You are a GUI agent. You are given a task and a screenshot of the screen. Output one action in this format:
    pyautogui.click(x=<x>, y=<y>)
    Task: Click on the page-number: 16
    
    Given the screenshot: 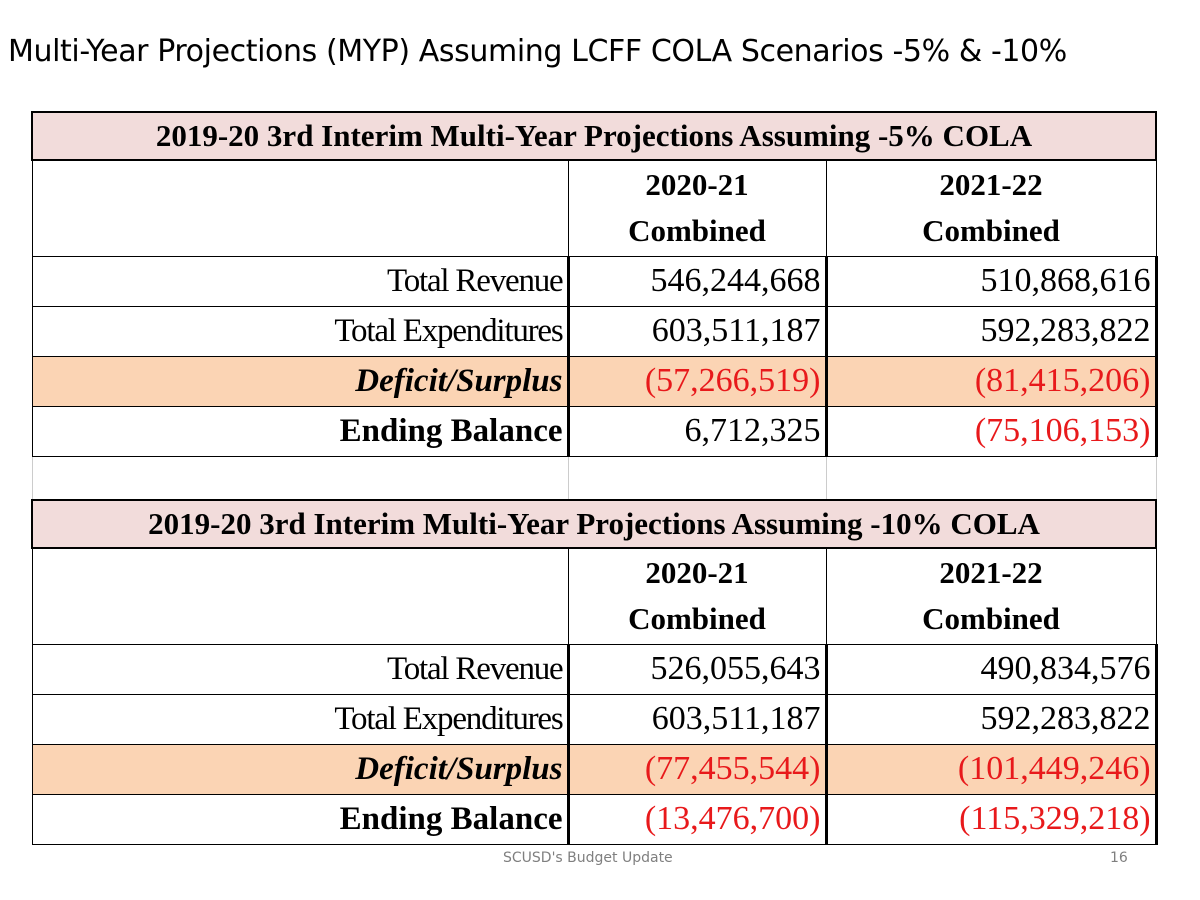 What is the action you would take?
    pyautogui.click(x=1119, y=858)
    